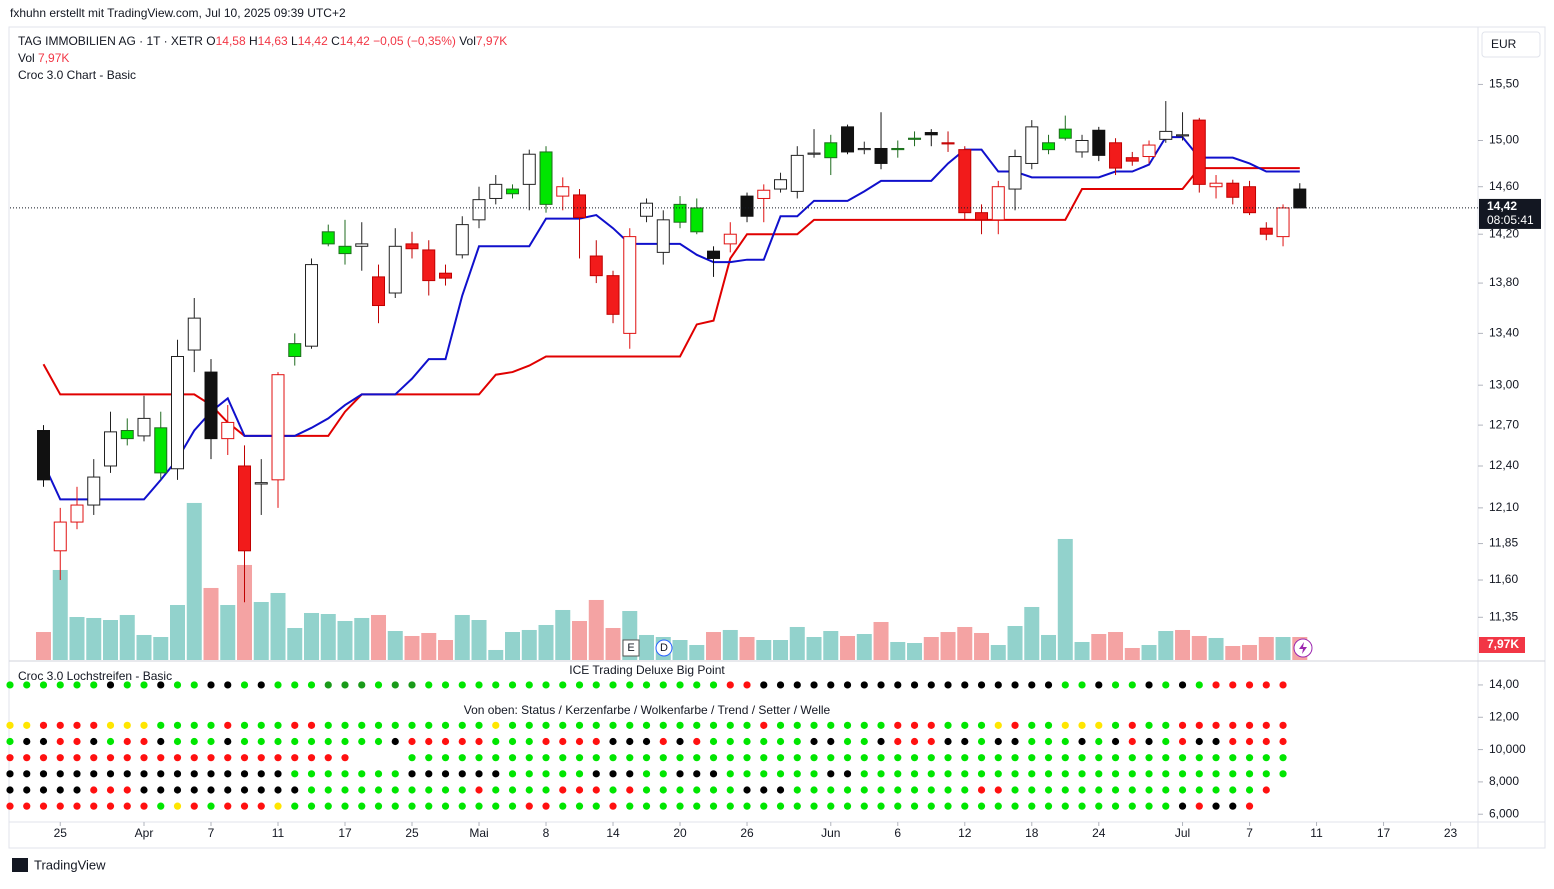 This screenshot has width=1554, height=889. Describe the element at coordinates (1384, 833) in the screenshot. I see `x-tick-label: 17` at that location.